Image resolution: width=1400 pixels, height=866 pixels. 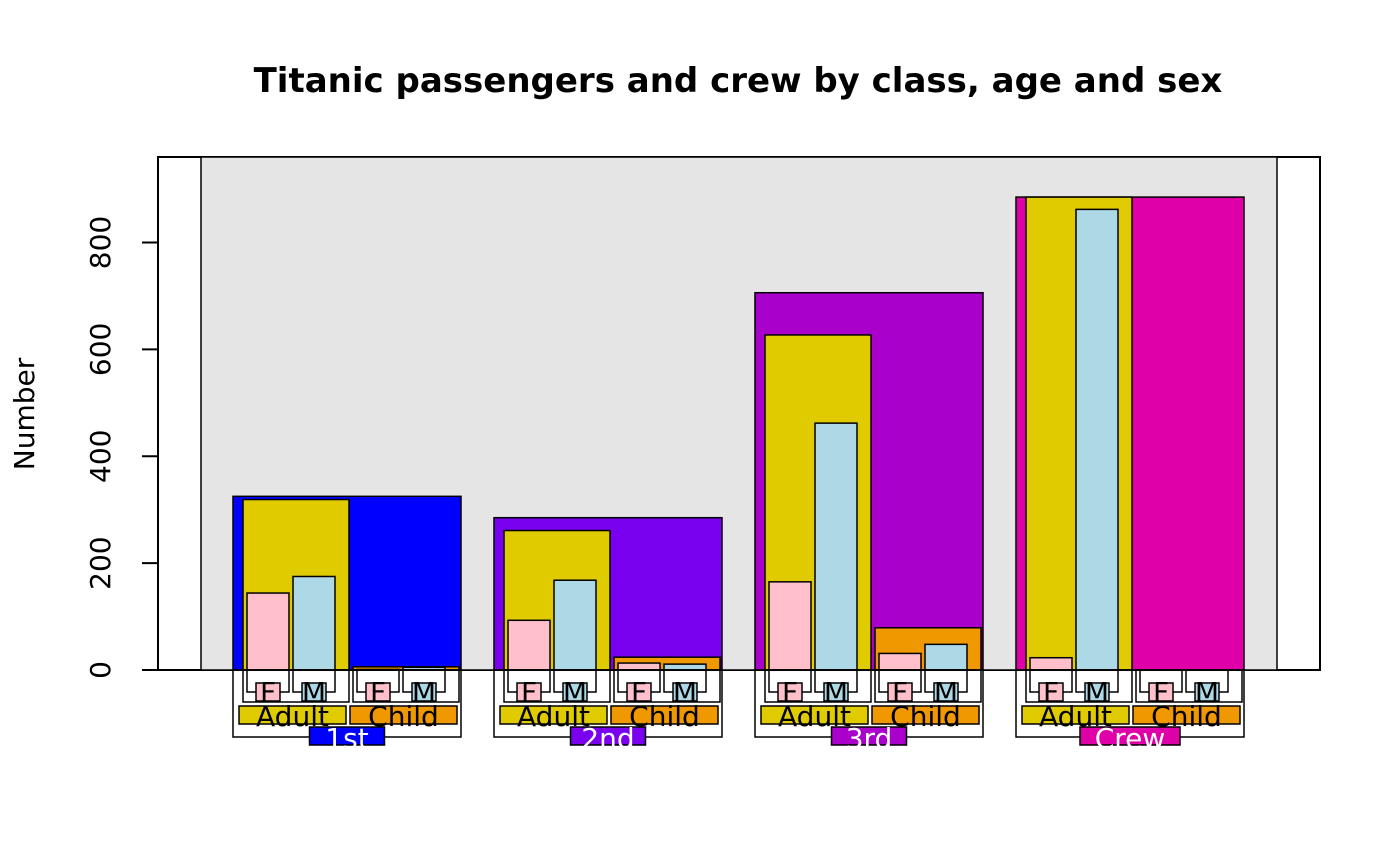 I want to click on sex-bar-2nd-child-f, so click(x=639, y=666).